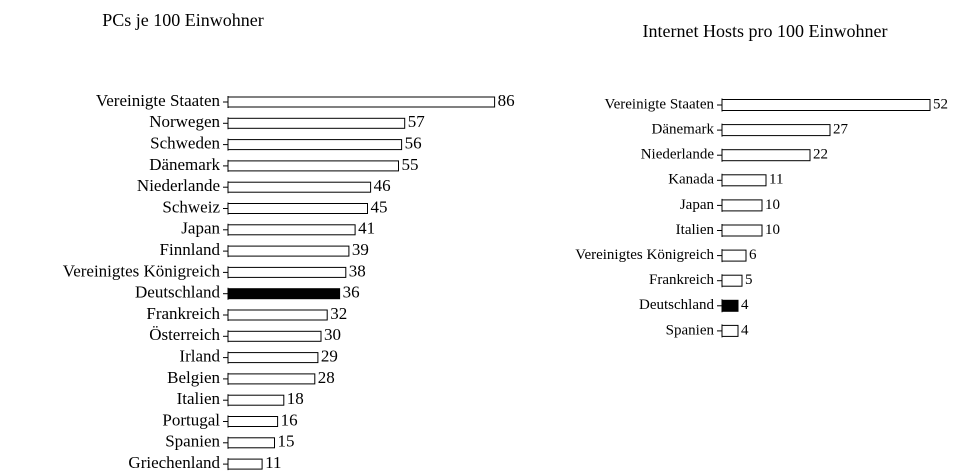 The height and width of the screenshot is (475, 956). What do you see at coordinates (199, 356) in the screenshot?
I see `category-label: Irland` at bounding box center [199, 356].